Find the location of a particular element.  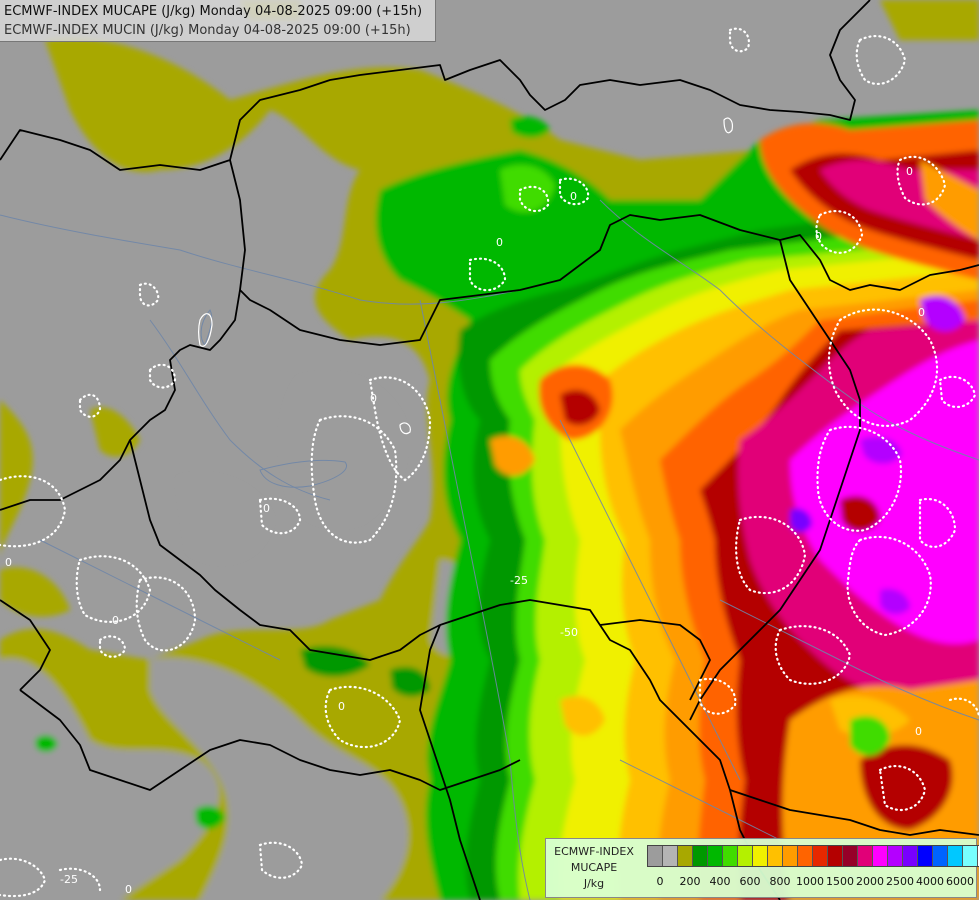

legend-tick-label: 800 is located at coordinates (780, 881).